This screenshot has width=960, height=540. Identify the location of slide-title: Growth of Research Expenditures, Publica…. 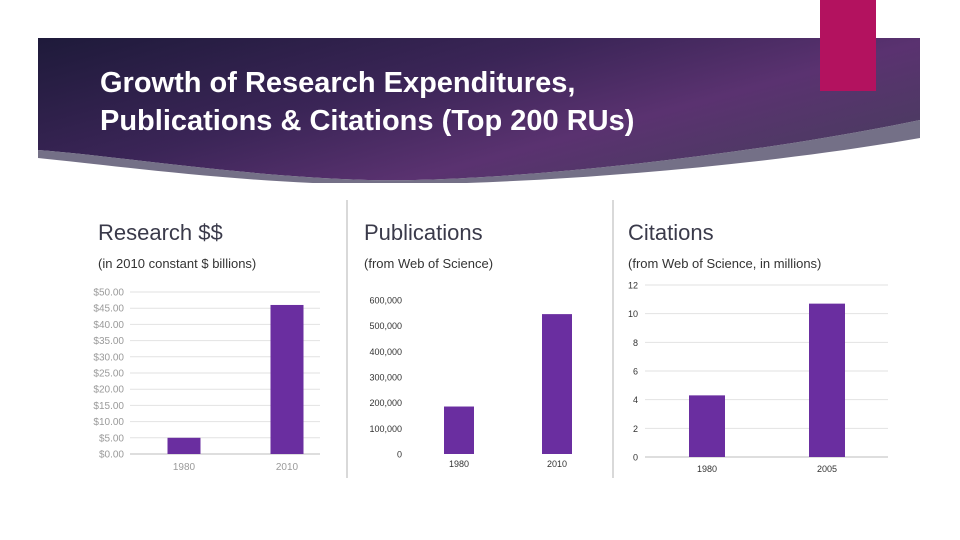
(367, 102).